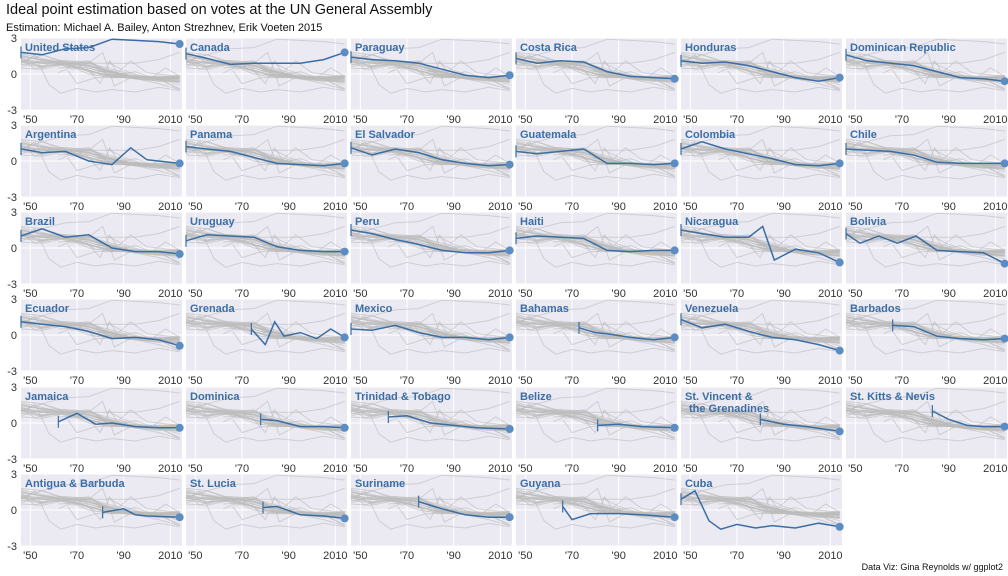 This screenshot has width=1008, height=576. What do you see at coordinates (14, 39) in the screenshot?
I see `y-tick-label: 3` at bounding box center [14, 39].